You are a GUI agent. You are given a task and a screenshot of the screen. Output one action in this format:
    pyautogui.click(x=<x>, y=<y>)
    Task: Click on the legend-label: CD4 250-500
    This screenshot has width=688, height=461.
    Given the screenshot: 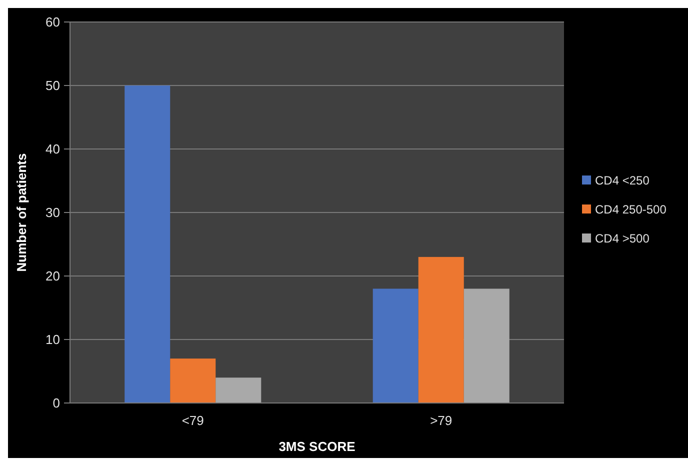 What is the action you would take?
    pyautogui.click(x=631, y=209)
    